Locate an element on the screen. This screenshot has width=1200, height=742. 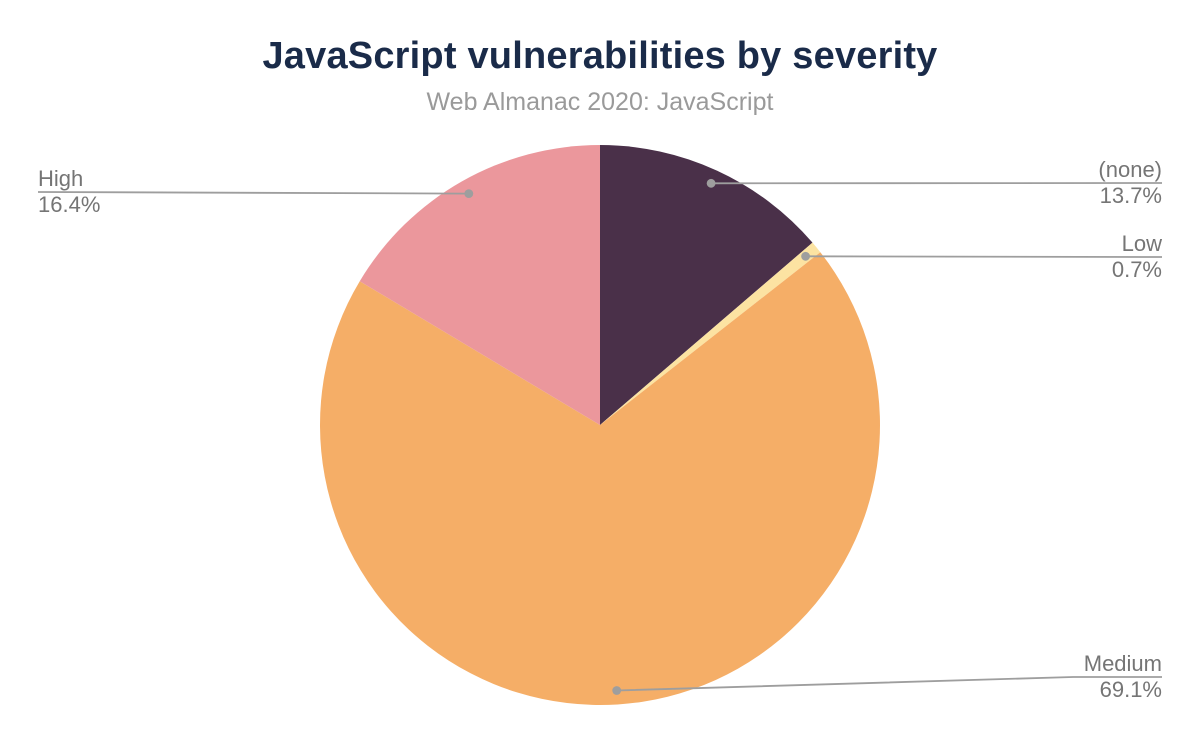
callout-medium-value: 69.1% is located at coordinates (1130, 689).